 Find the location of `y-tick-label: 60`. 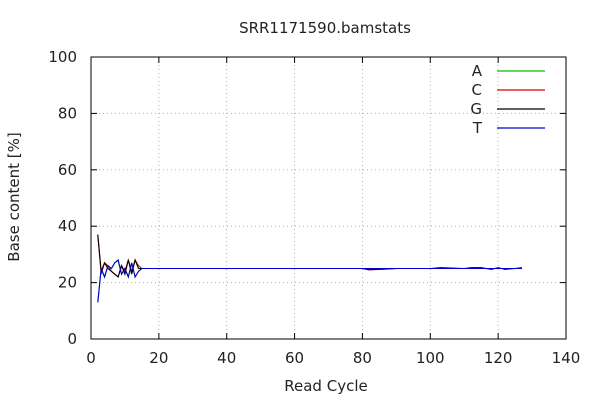

y-tick-label: 60 is located at coordinates (67, 170).